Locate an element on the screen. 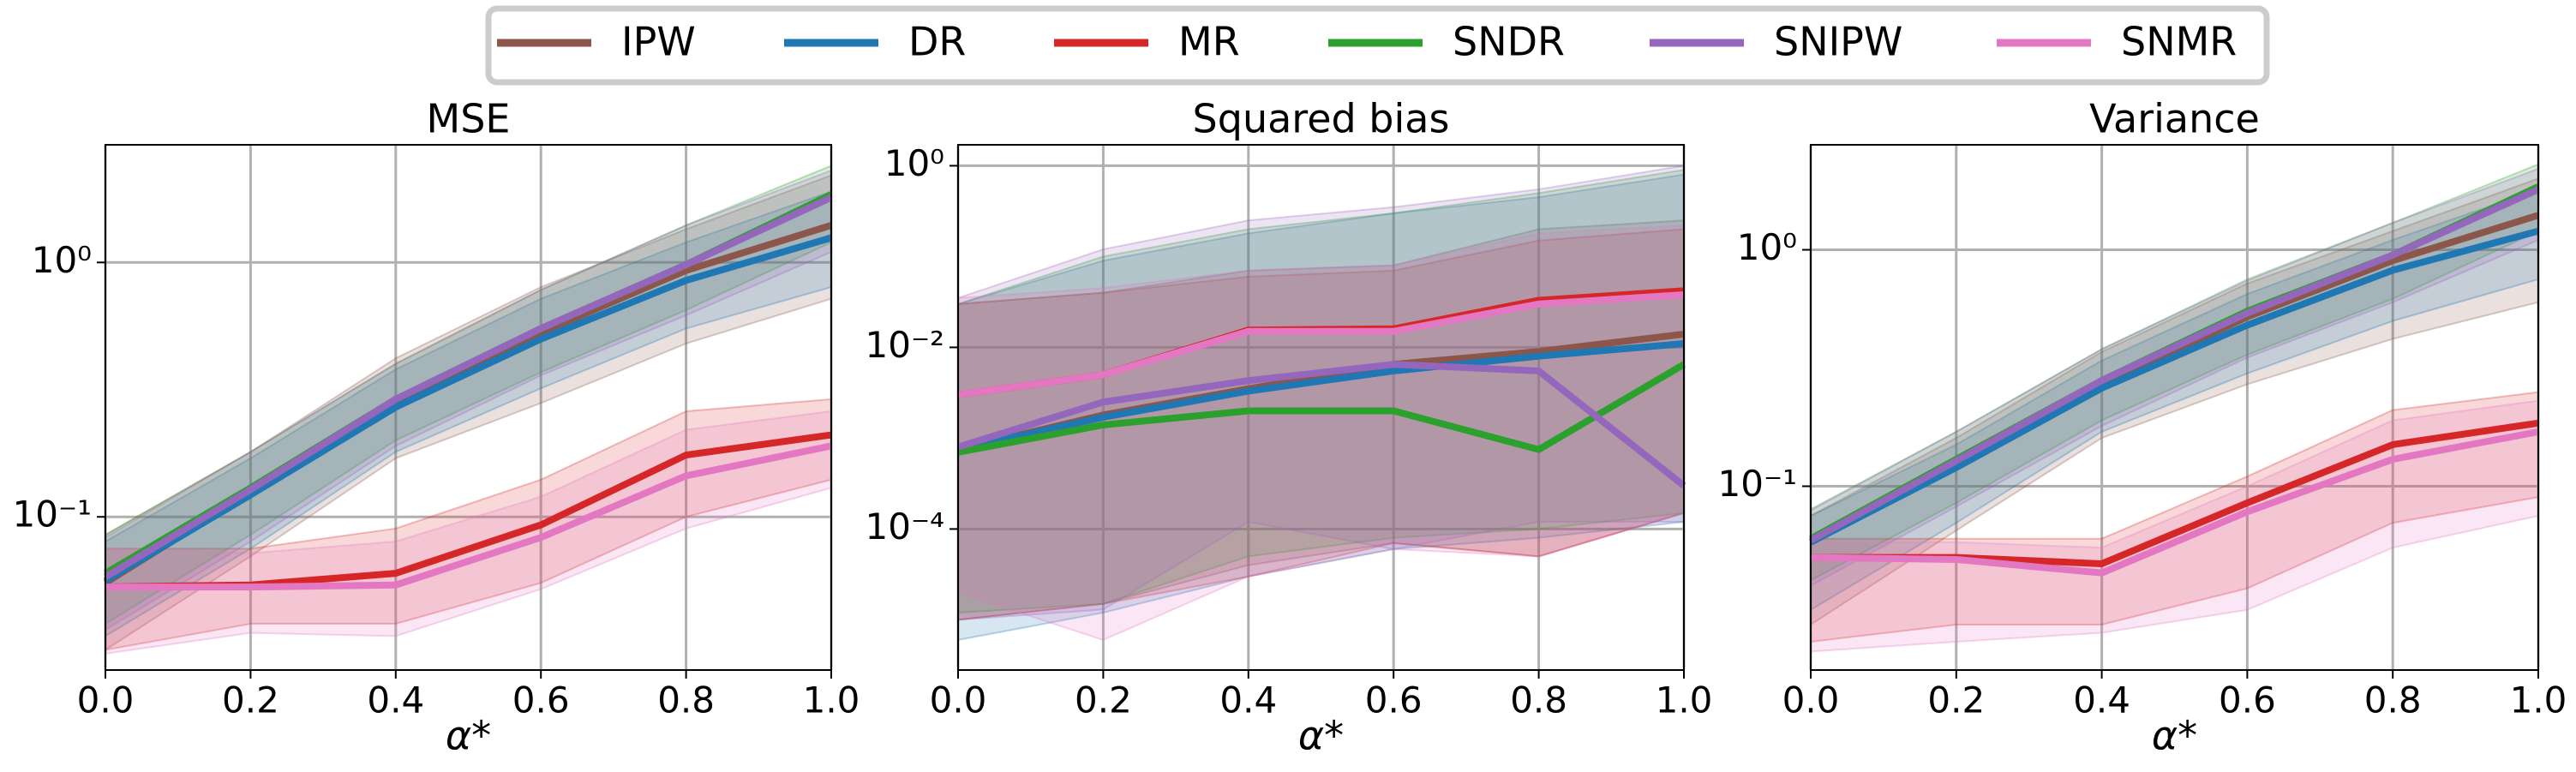 The image size is (2576, 772). chart-title: MSE is located at coordinates (469, 119).